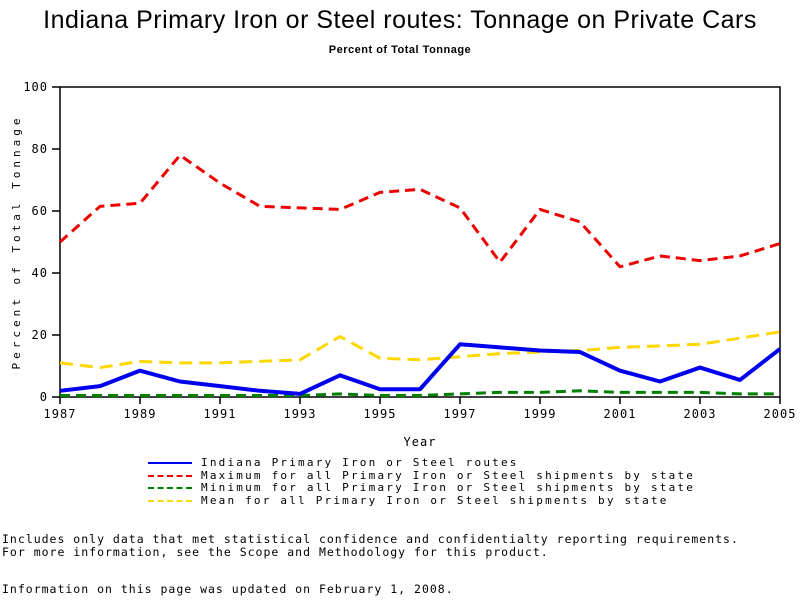  Describe the element at coordinates (44, 397) in the screenshot. I see `y-tick-label: 0` at that location.